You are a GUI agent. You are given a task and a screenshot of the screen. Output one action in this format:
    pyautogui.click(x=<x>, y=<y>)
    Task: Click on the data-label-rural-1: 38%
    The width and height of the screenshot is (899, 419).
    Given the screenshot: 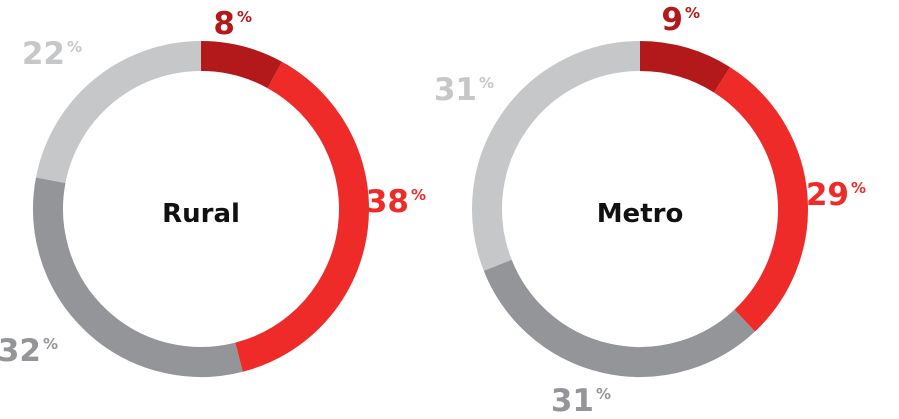 What is the action you would take?
    pyautogui.click(x=396, y=202)
    